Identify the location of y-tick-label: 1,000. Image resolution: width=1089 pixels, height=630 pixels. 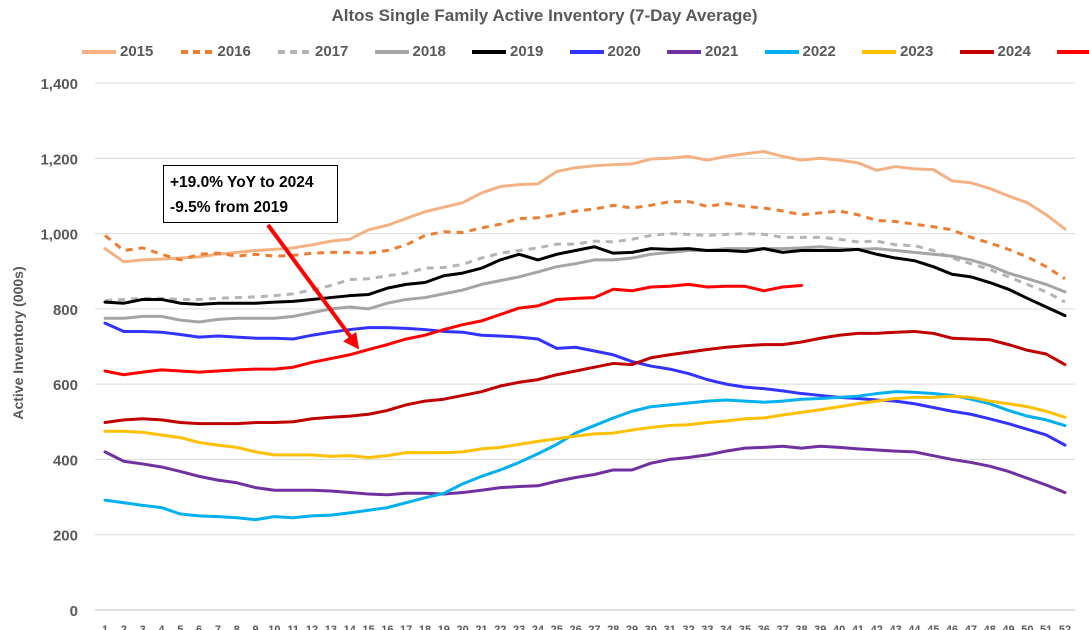
(59, 235).